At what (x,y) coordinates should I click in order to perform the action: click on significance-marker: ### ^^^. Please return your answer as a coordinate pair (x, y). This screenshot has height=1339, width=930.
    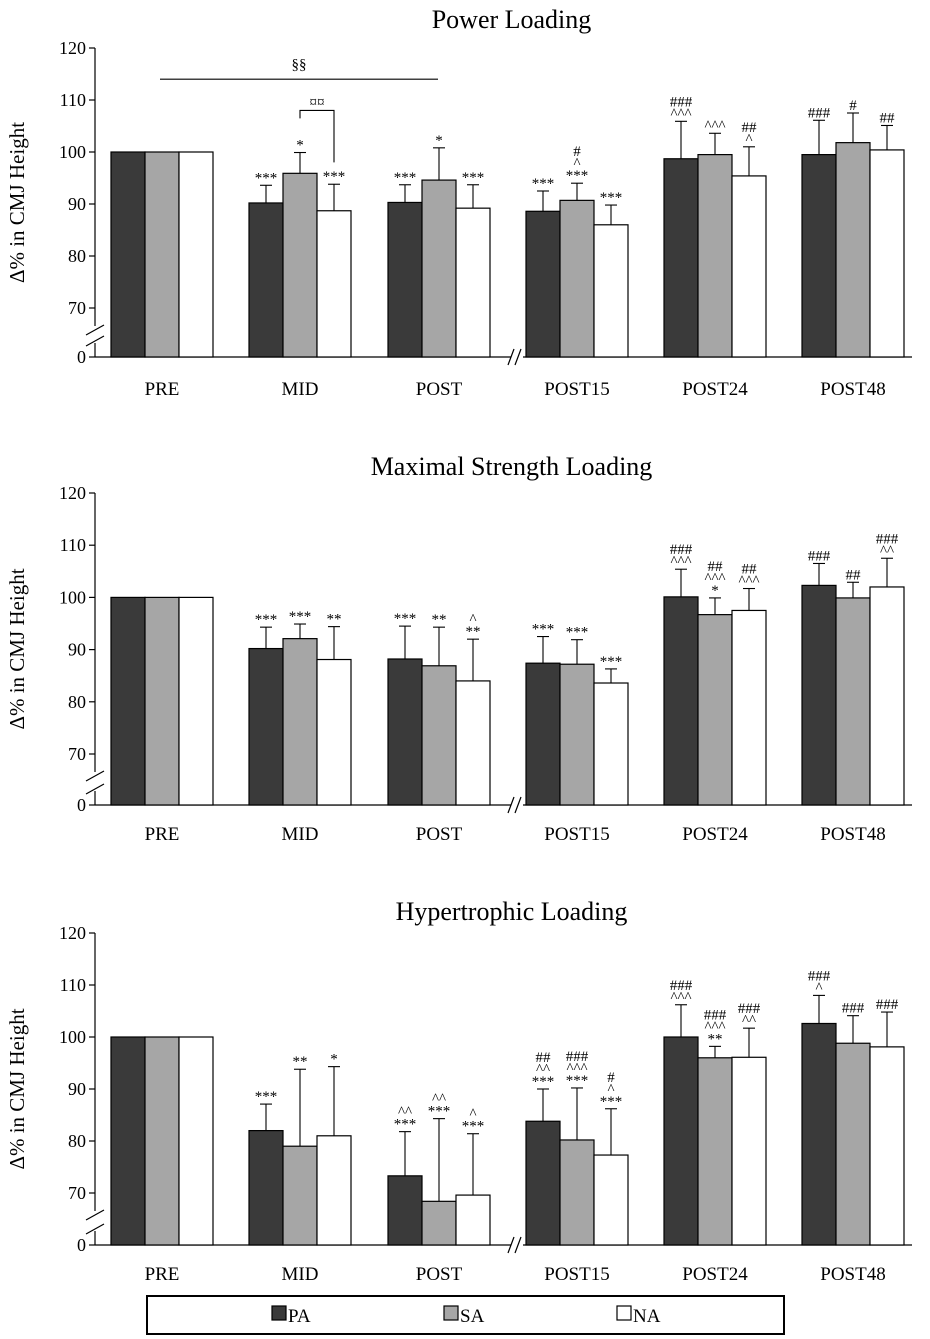
    Looking at the image, I should click on (681, 108).